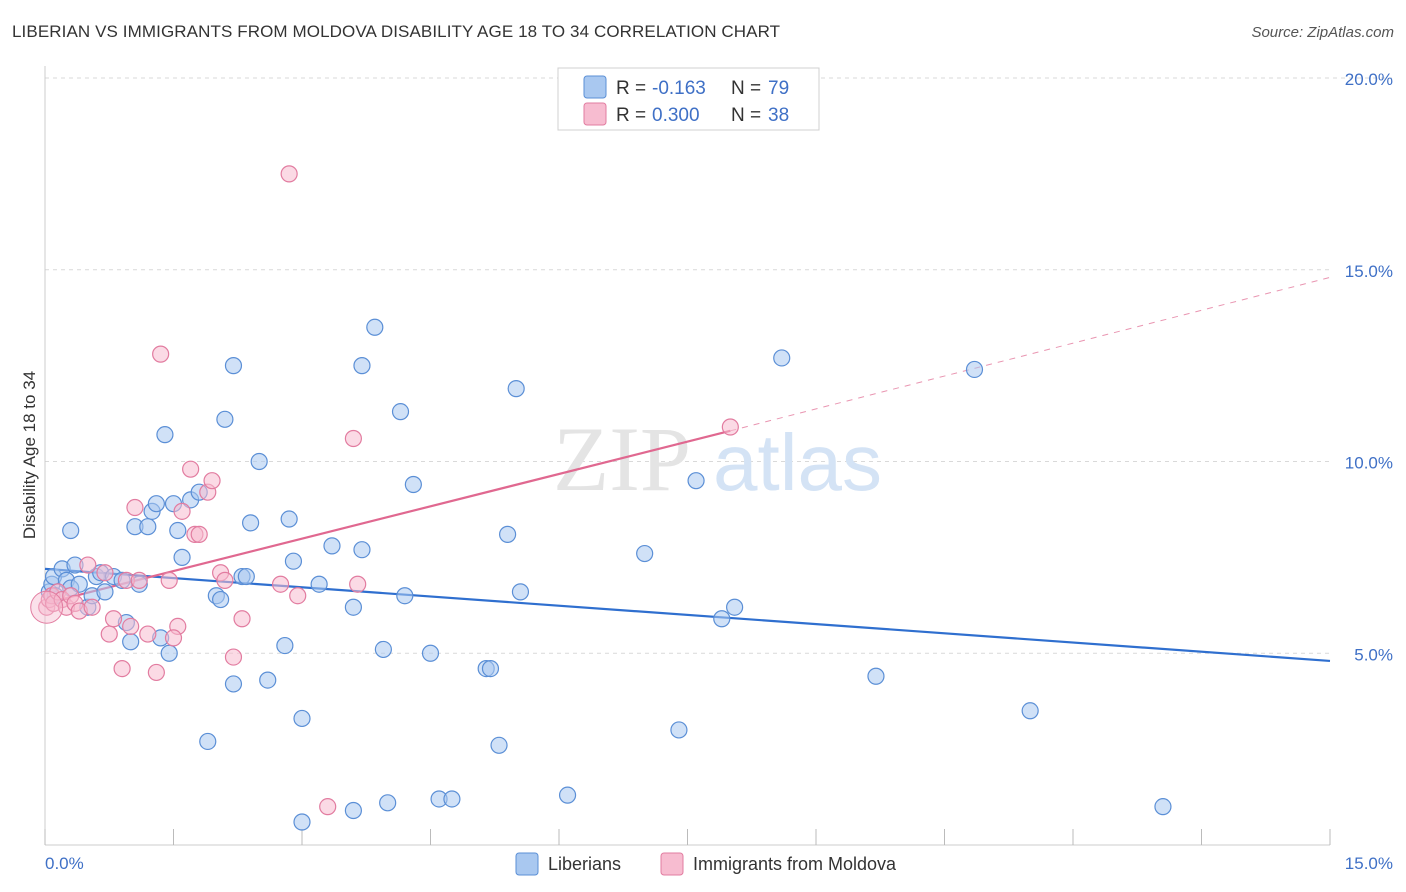  What do you see at coordinates (1373, 654) in the screenshot?
I see `y-tick-label: 5.0%` at bounding box center [1373, 654].